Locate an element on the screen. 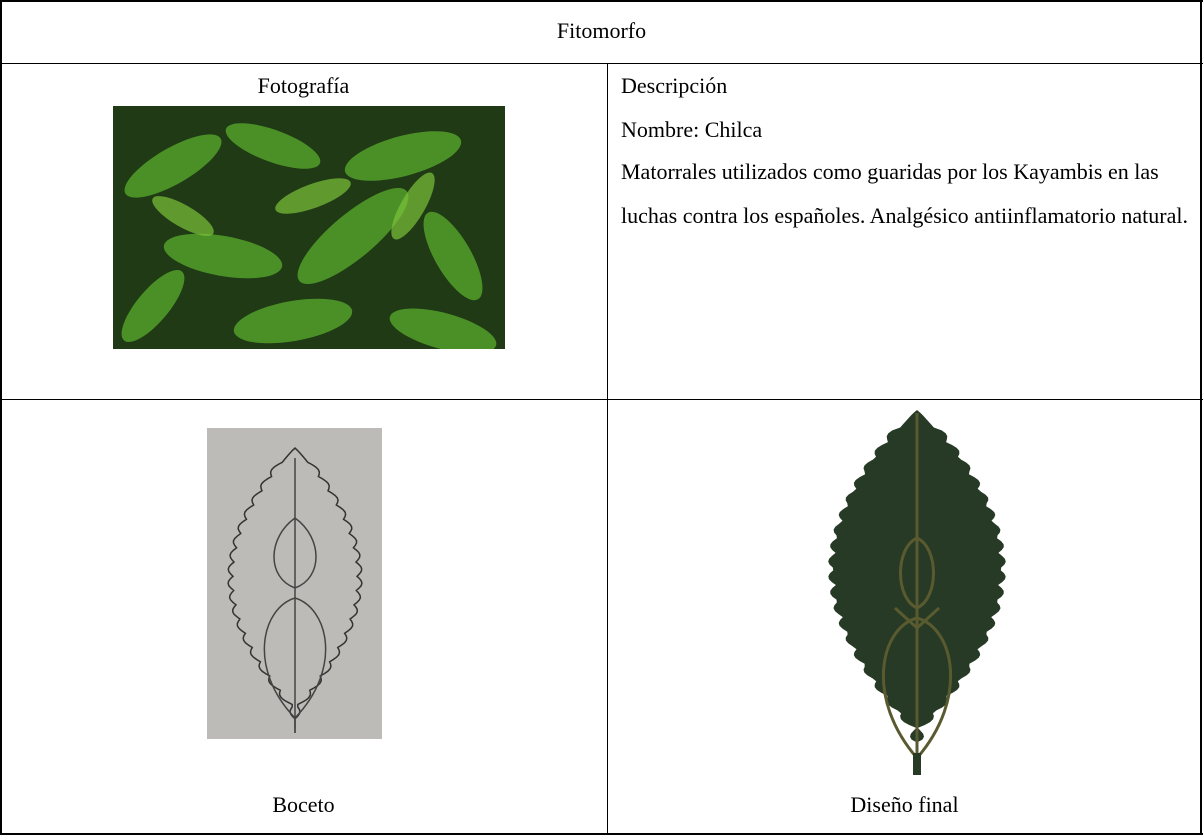  table-title: Fitomorfo is located at coordinates (601, 30).